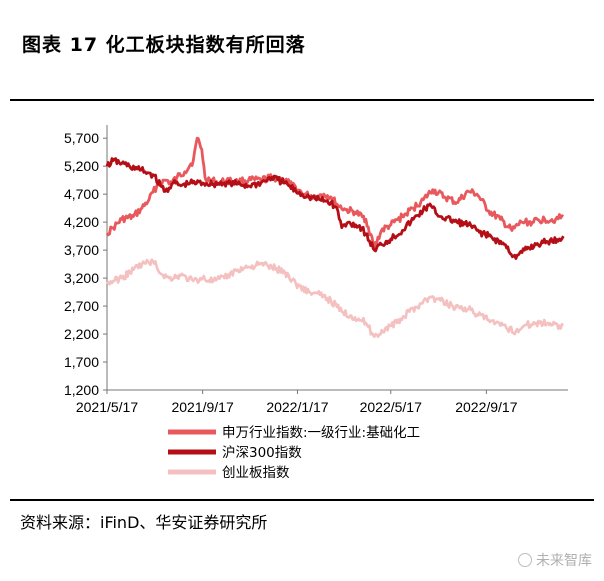 This screenshot has width=604, height=581. Describe the element at coordinates (486, 407) in the screenshot. I see `x-tick-label: 2022/9/17` at that location.